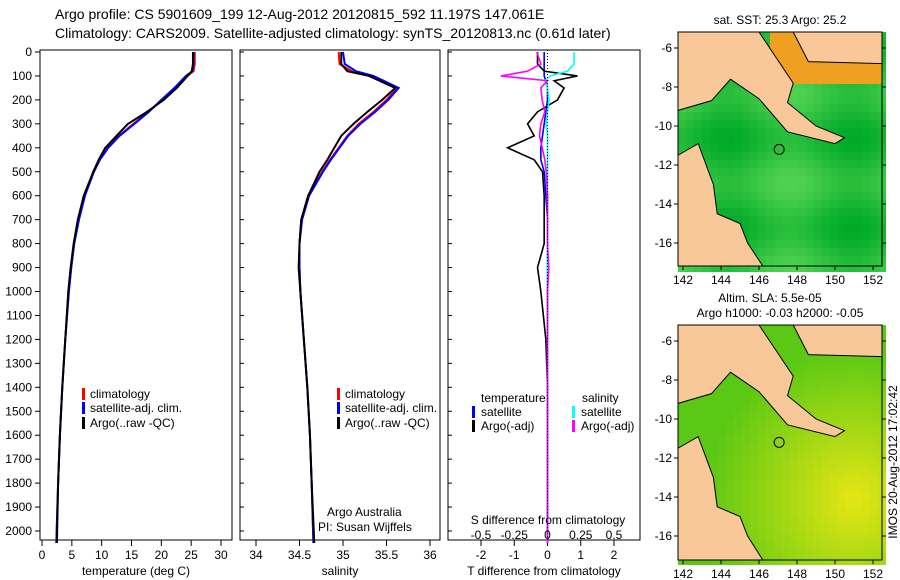  What do you see at coordinates (22, 196) in the screenshot?
I see `y-tick-label: 600` at bounding box center [22, 196].